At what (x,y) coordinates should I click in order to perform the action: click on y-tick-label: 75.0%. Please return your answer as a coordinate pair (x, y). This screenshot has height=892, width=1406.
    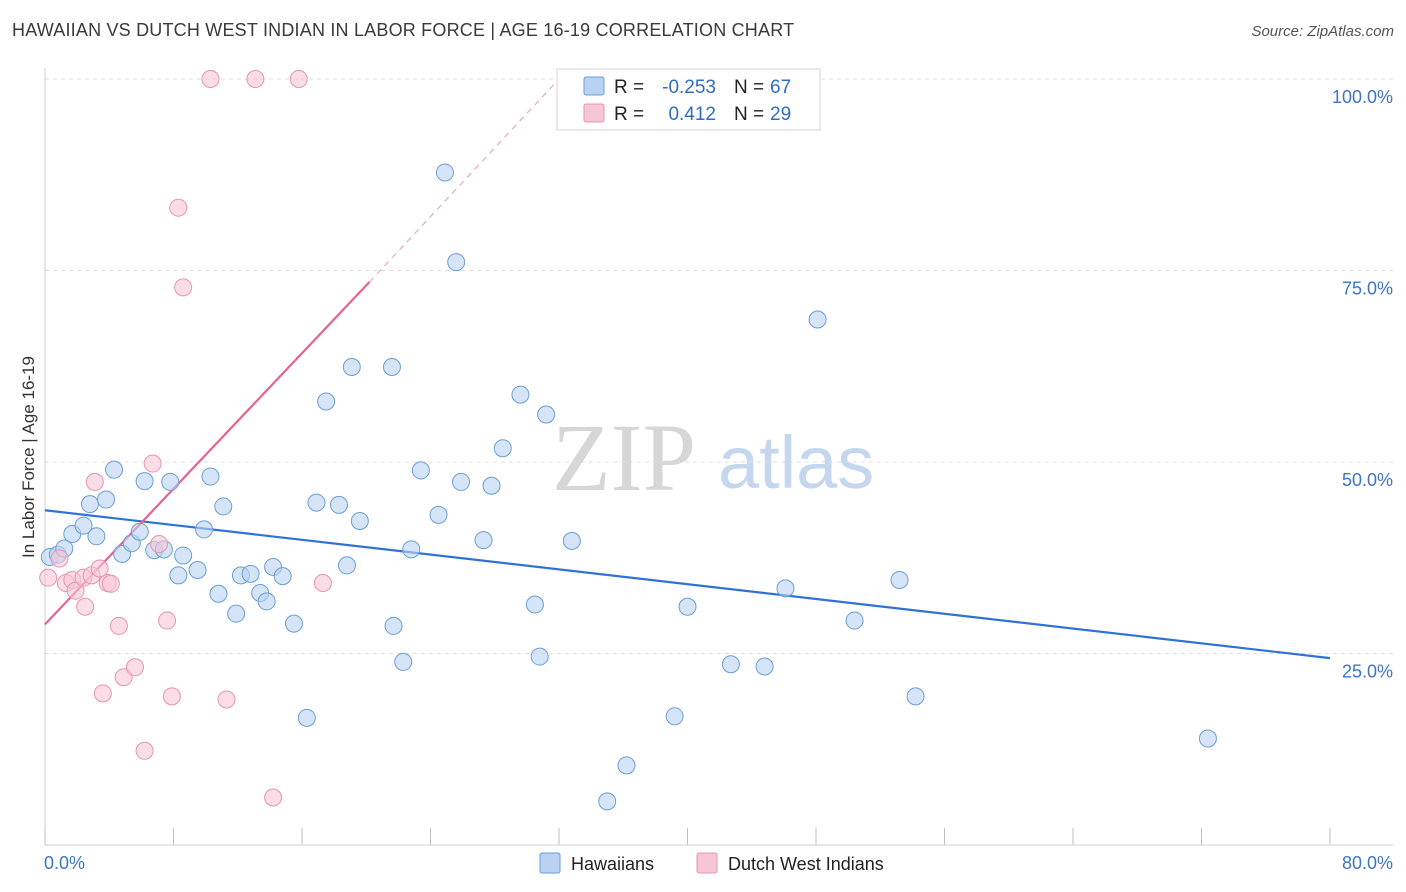
    Looking at the image, I should click on (1367, 289).